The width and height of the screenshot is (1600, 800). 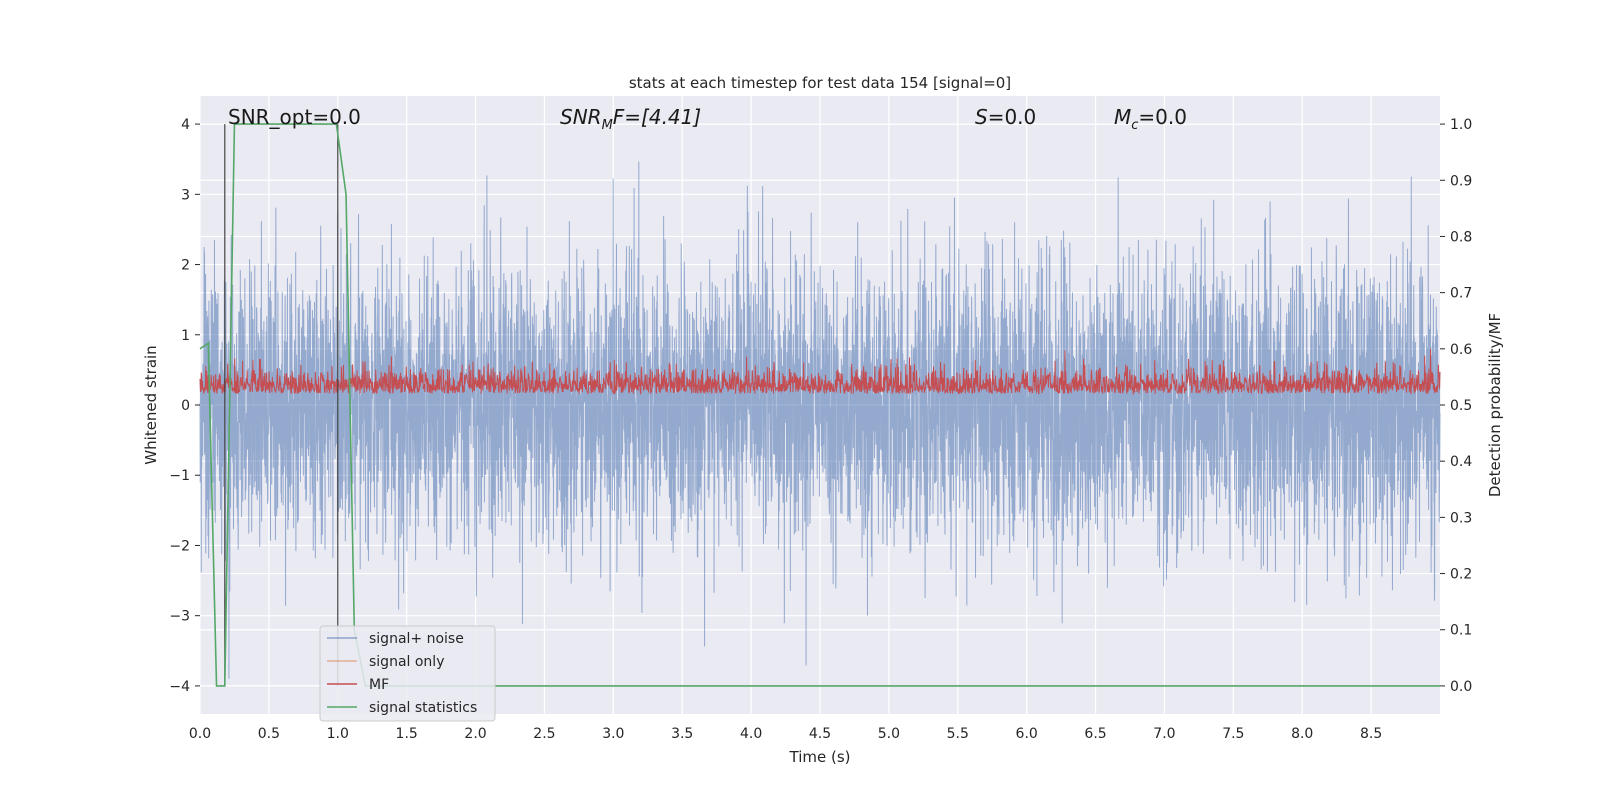 What do you see at coordinates (179, 617) in the screenshot?
I see `y-tick-label: −3` at bounding box center [179, 617].